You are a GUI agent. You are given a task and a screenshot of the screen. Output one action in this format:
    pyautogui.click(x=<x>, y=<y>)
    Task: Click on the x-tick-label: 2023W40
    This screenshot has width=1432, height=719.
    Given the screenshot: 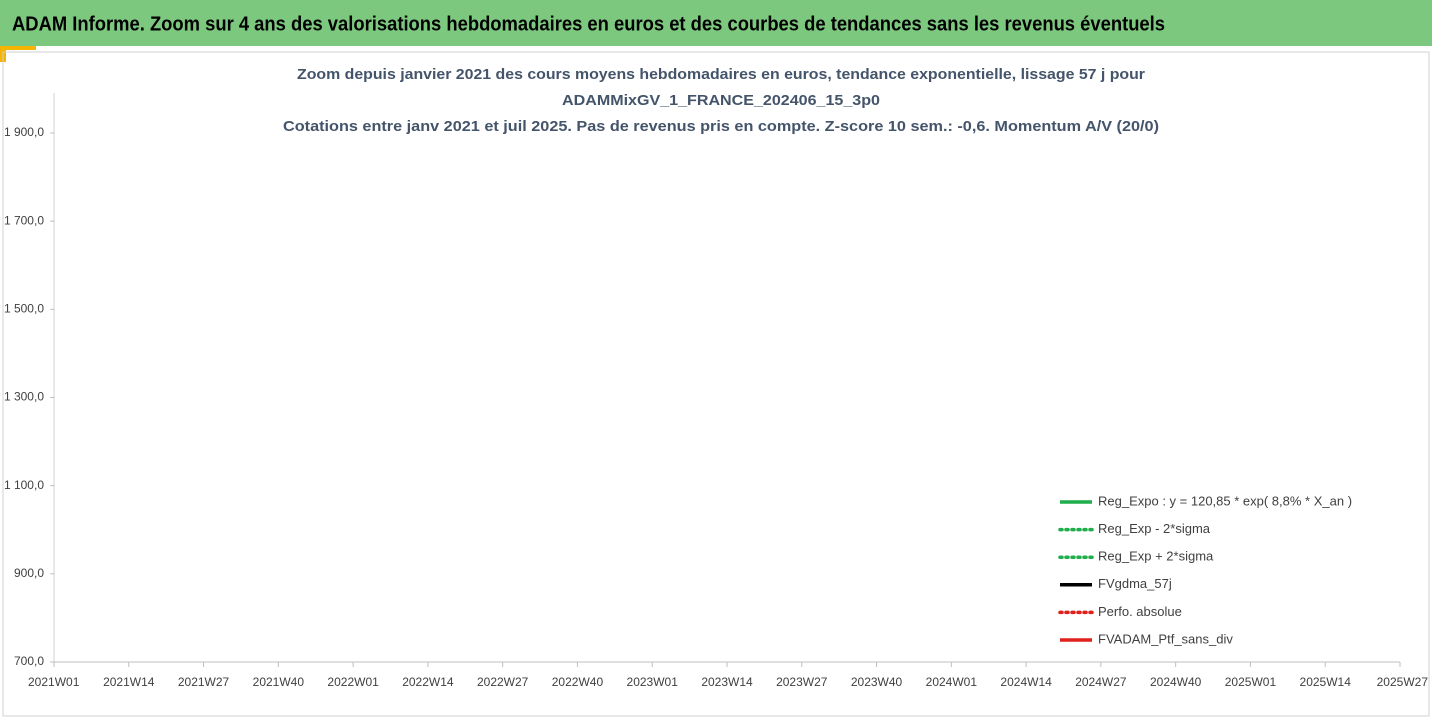 What is the action you would take?
    pyautogui.click(x=877, y=682)
    